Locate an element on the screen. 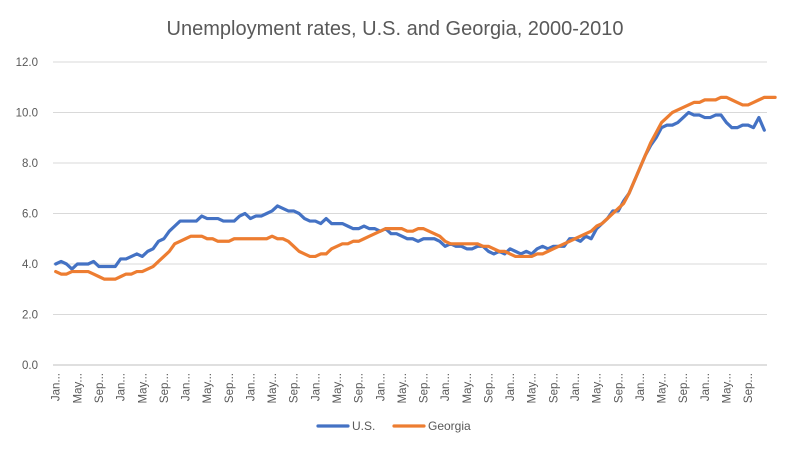 The image size is (789, 450). y-tick-label: 0.0 is located at coordinates (30, 366).